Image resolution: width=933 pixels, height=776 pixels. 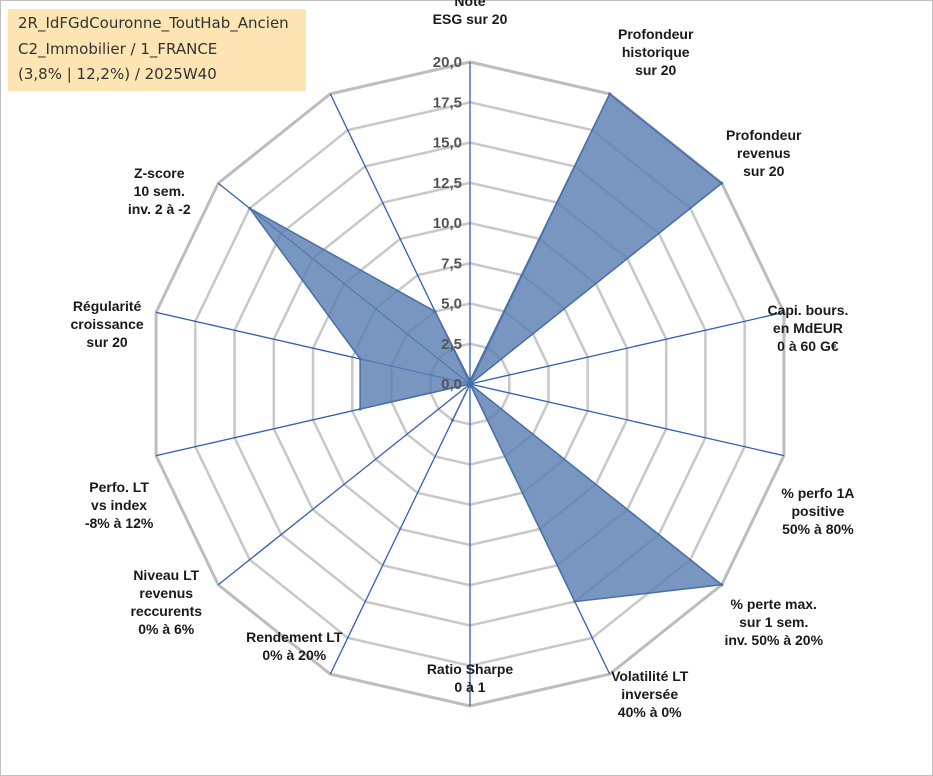 What do you see at coordinates (451, 384) in the screenshot?
I see `tick-label: 0,0` at bounding box center [451, 384].